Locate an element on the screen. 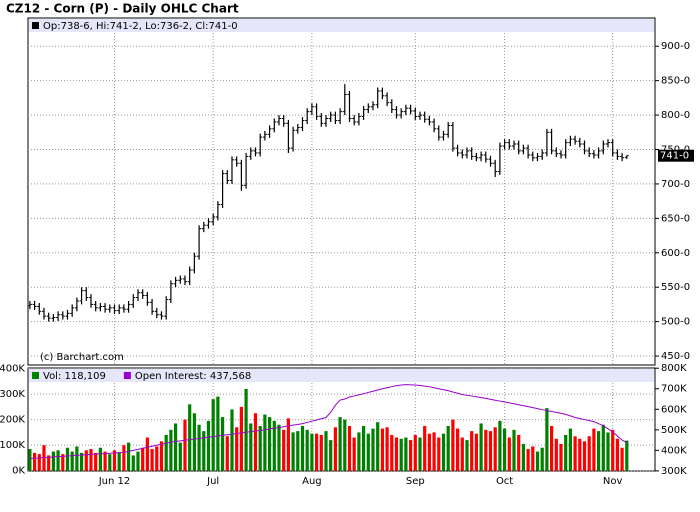 The width and height of the screenshot is (700, 512). y-tick-label: 800-0 is located at coordinates (675, 115).